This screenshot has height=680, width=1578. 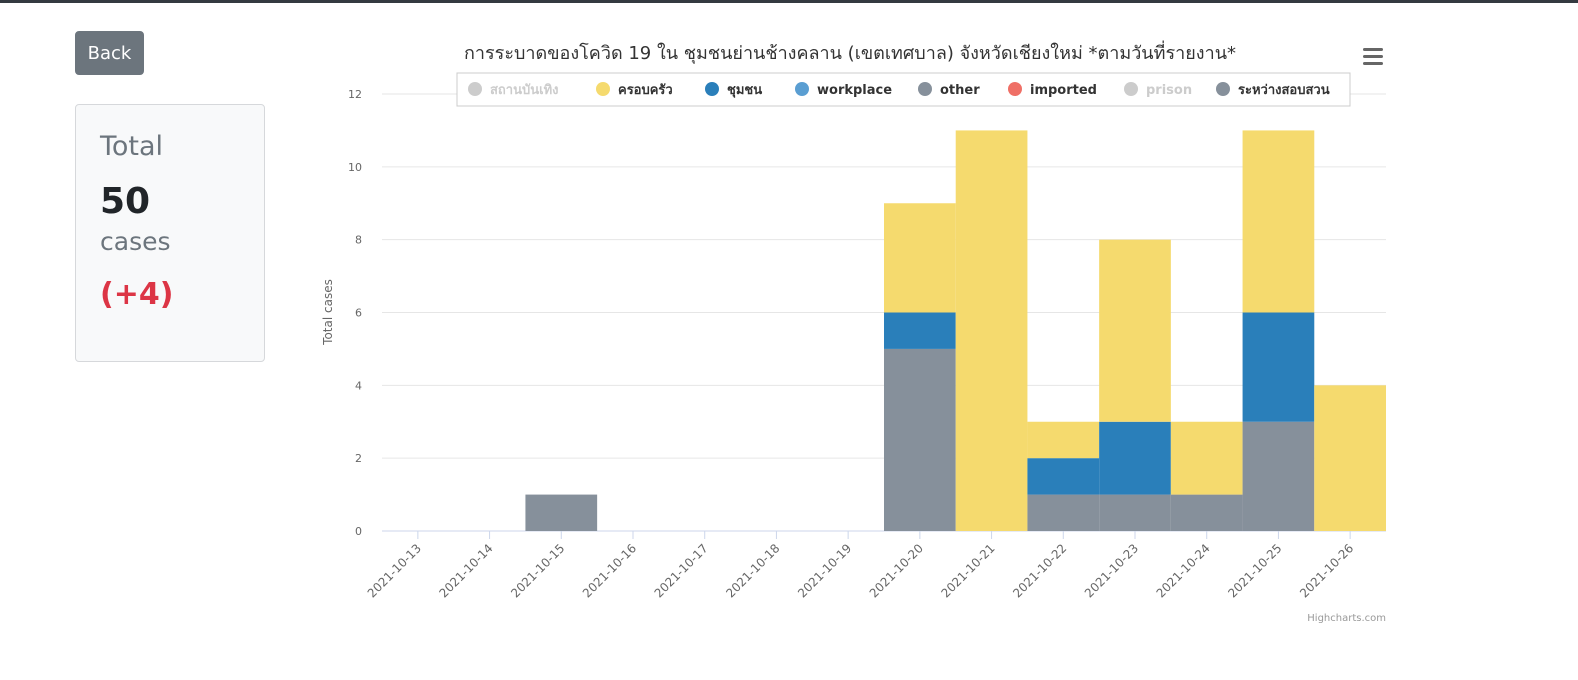 I want to click on y-tick-label: 12, so click(x=355, y=94).